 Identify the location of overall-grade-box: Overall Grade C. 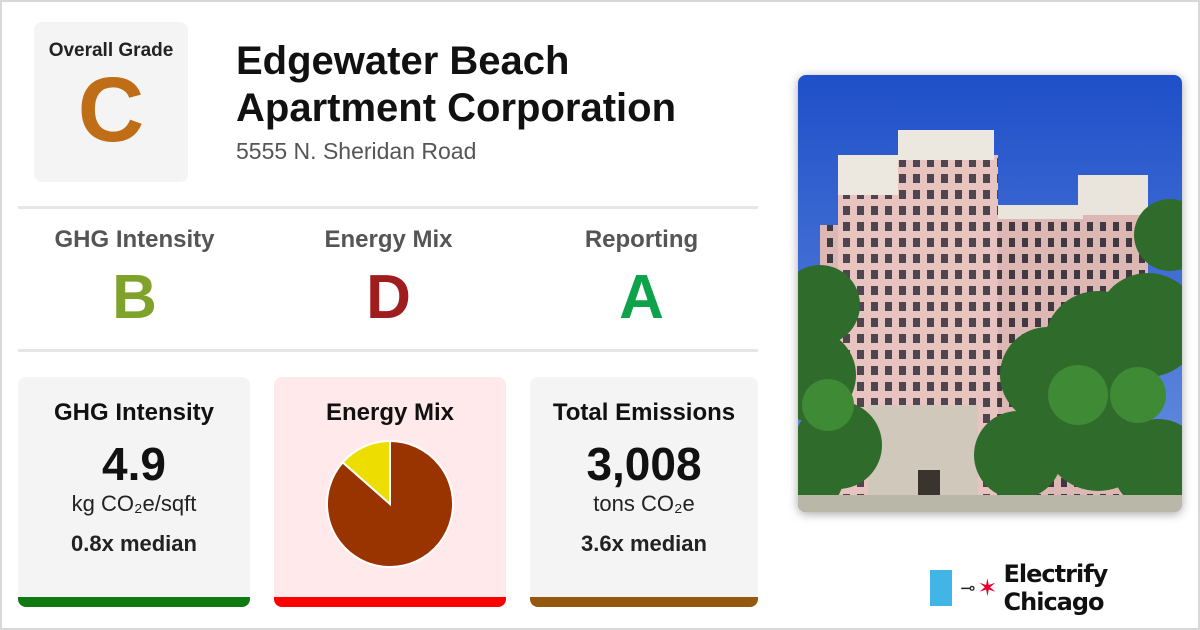
(111, 102).